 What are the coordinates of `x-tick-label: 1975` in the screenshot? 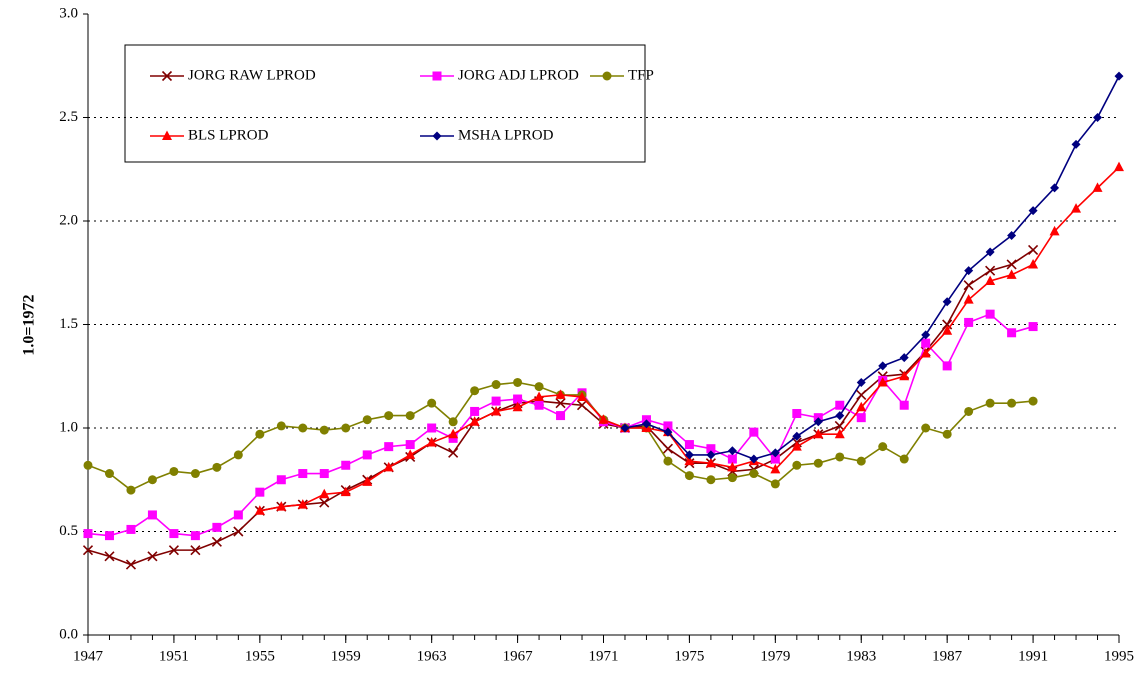 It's located at (689, 656).